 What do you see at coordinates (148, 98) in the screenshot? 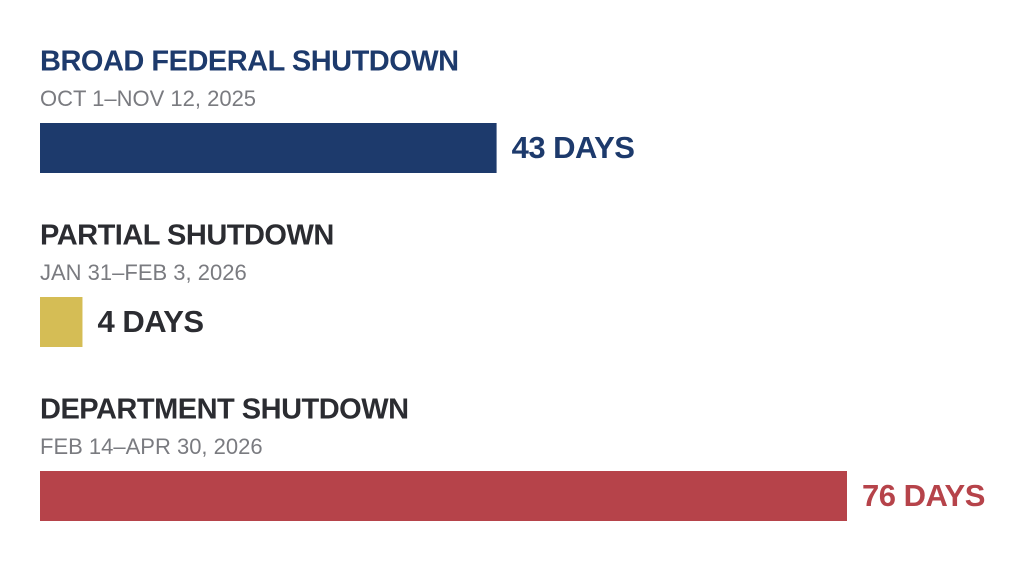
I see `date-range: OCT 1–NOV 12, 2025` at bounding box center [148, 98].